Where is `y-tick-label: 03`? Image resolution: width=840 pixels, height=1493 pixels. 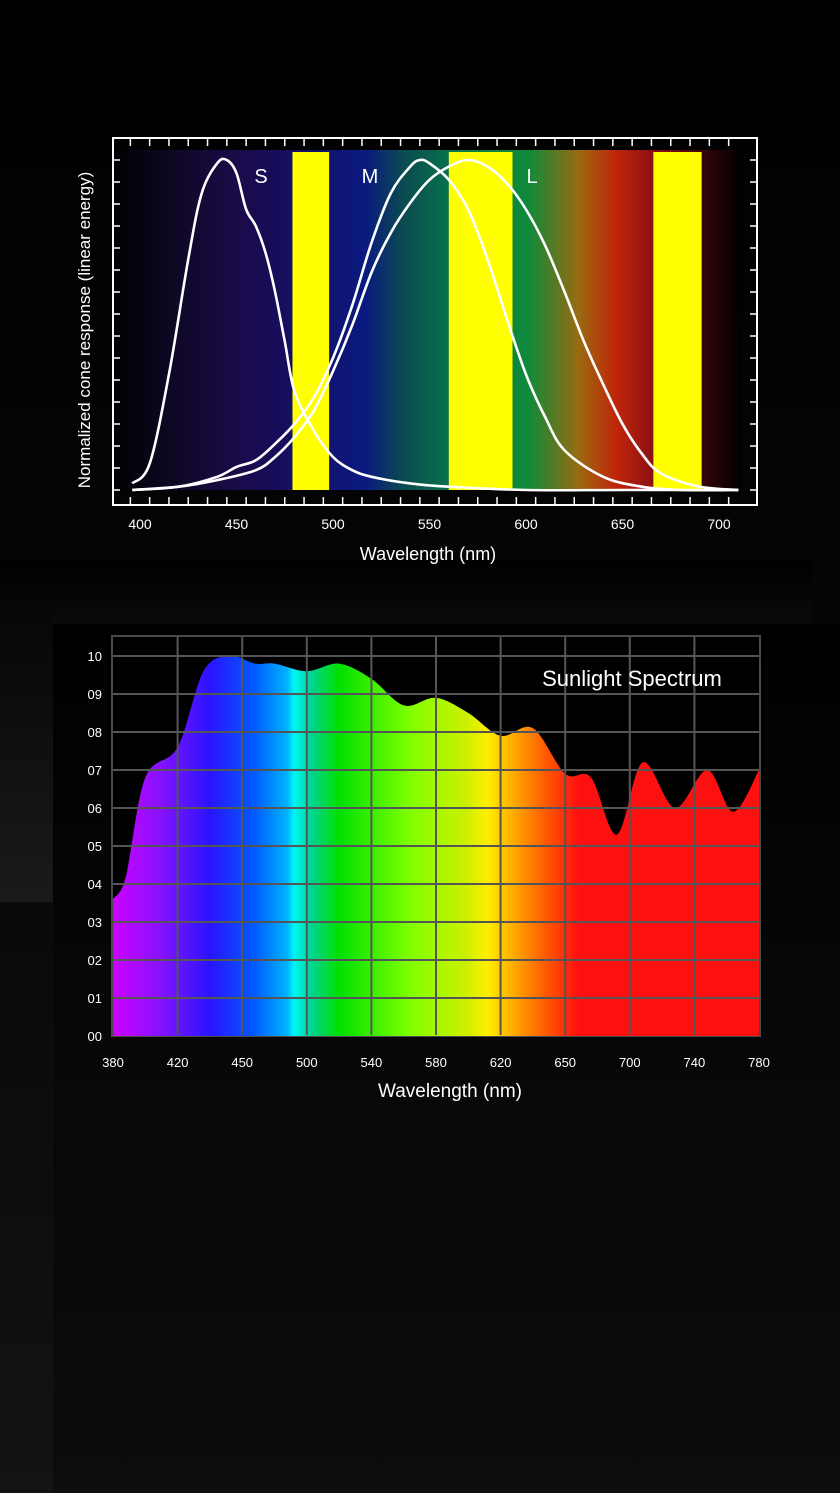
y-tick-label: 03 is located at coordinates (95, 922).